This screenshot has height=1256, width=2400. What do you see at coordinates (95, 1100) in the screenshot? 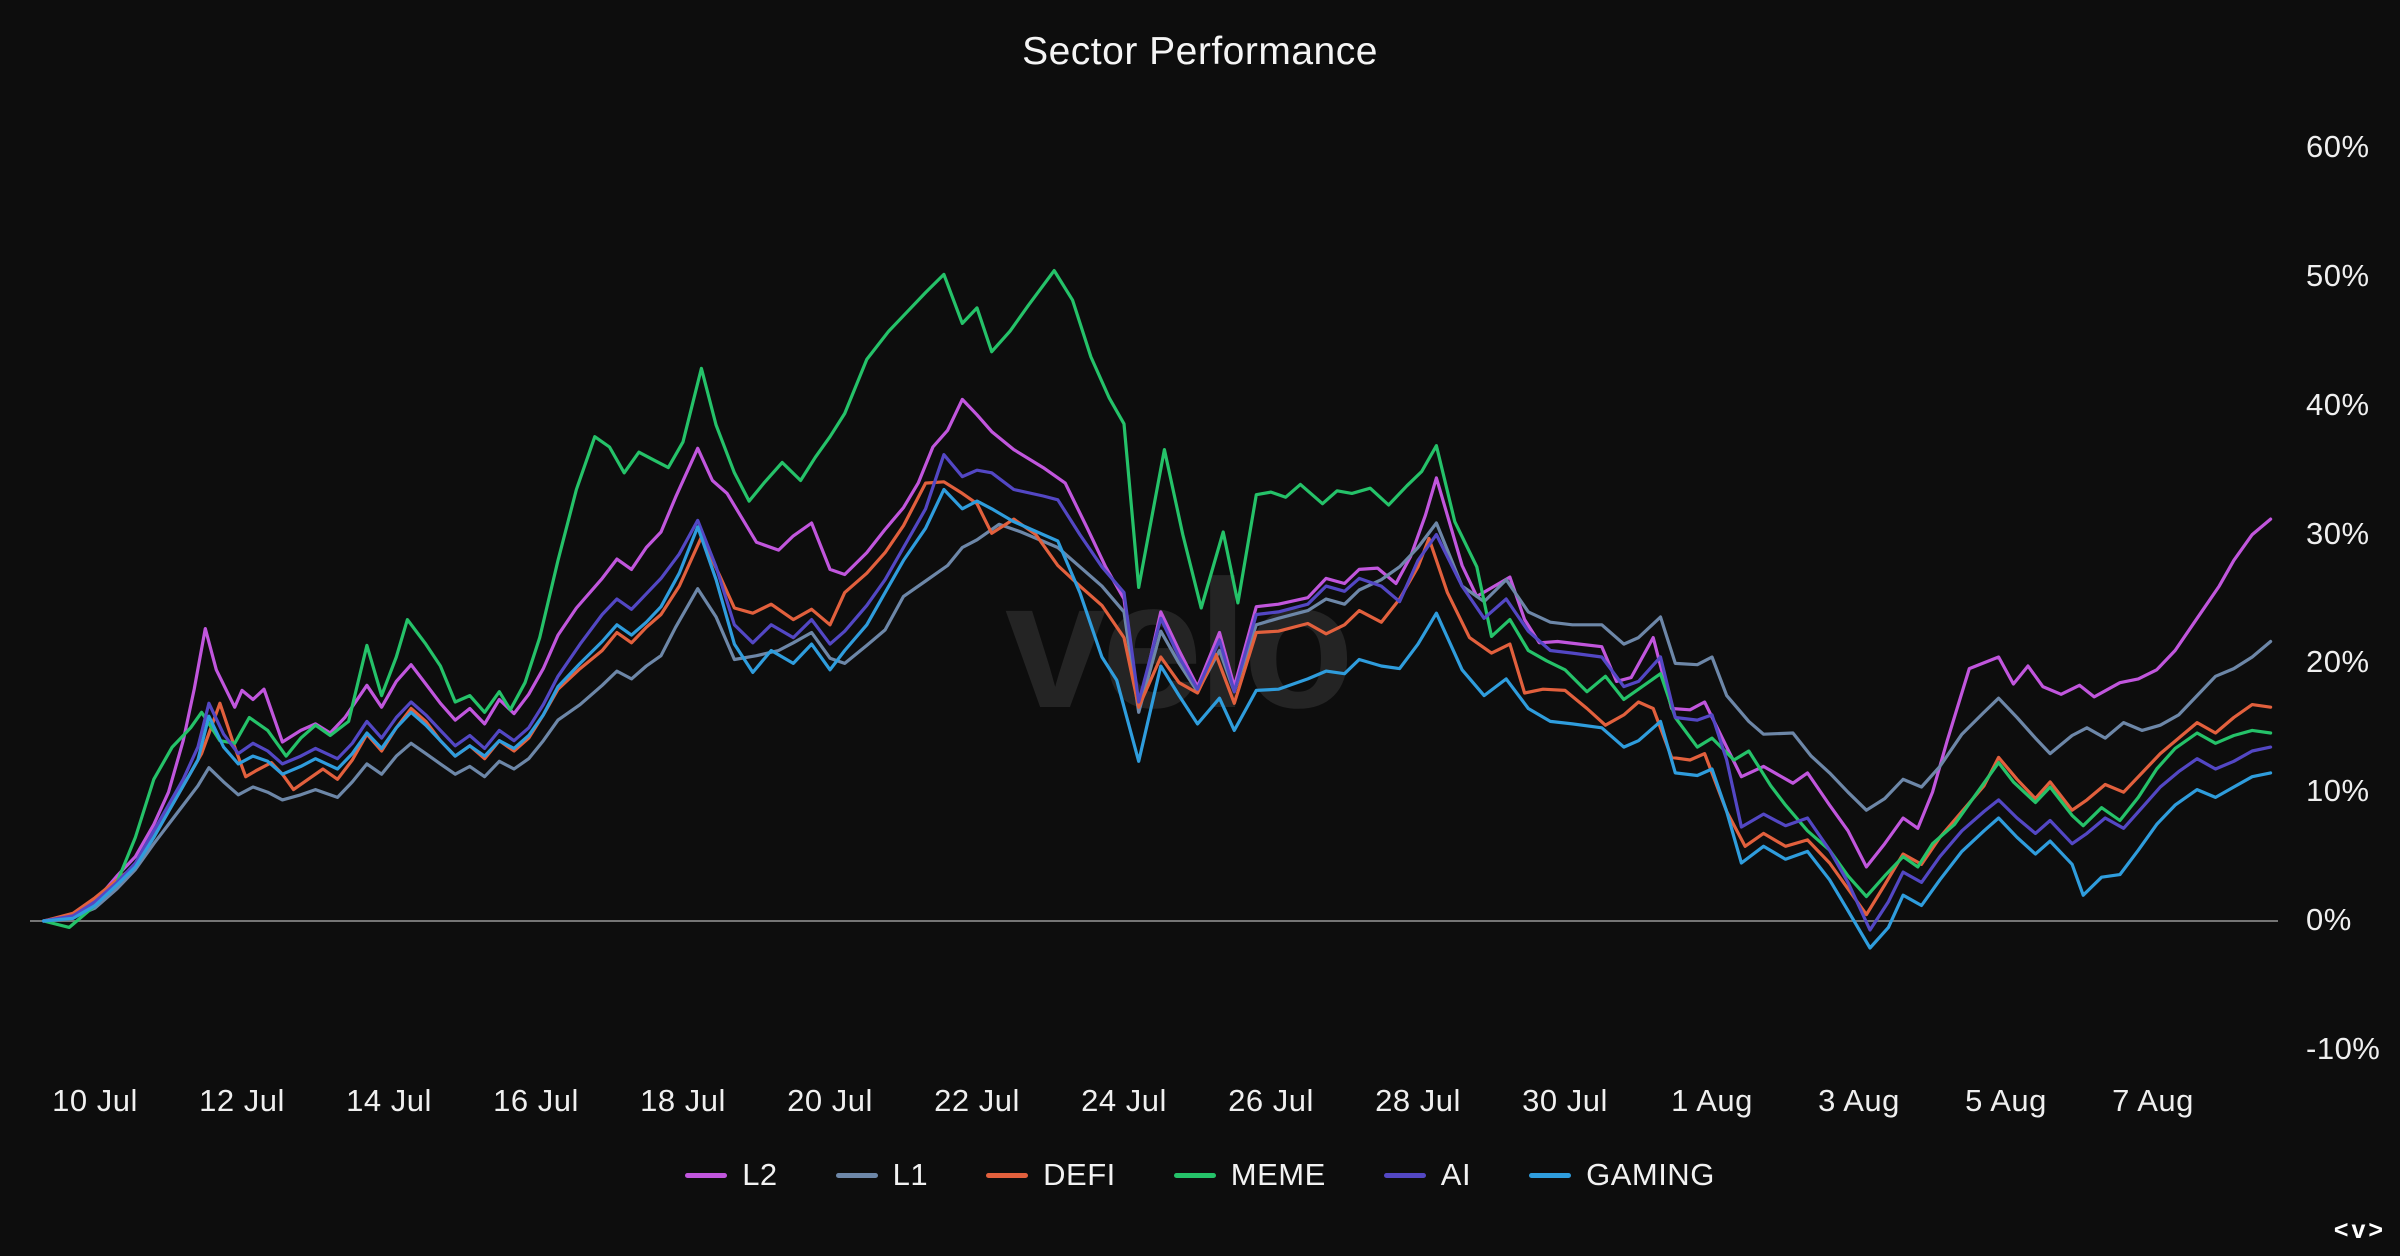
I see `x-tick-label-10-jul: 10 Jul` at bounding box center [95, 1100].